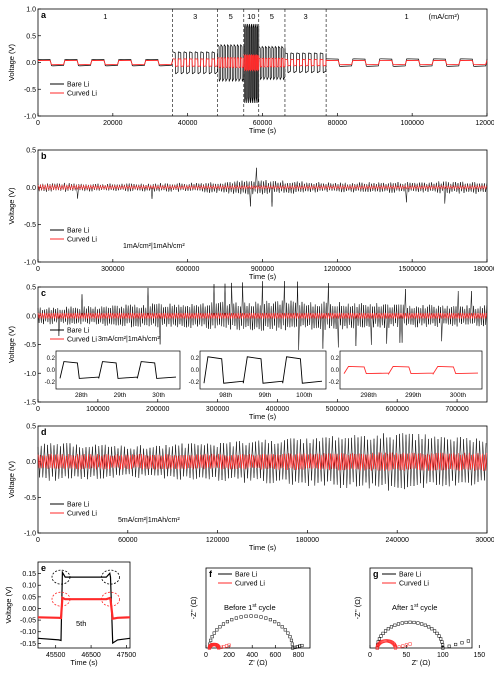 This screenshot has width=494, height=690. What do you see at coordinates (154, 246) in the screenshot?
I see `condition-label: 1mA/cm²|1mAh/cm²` at bounding box center [154, 246].